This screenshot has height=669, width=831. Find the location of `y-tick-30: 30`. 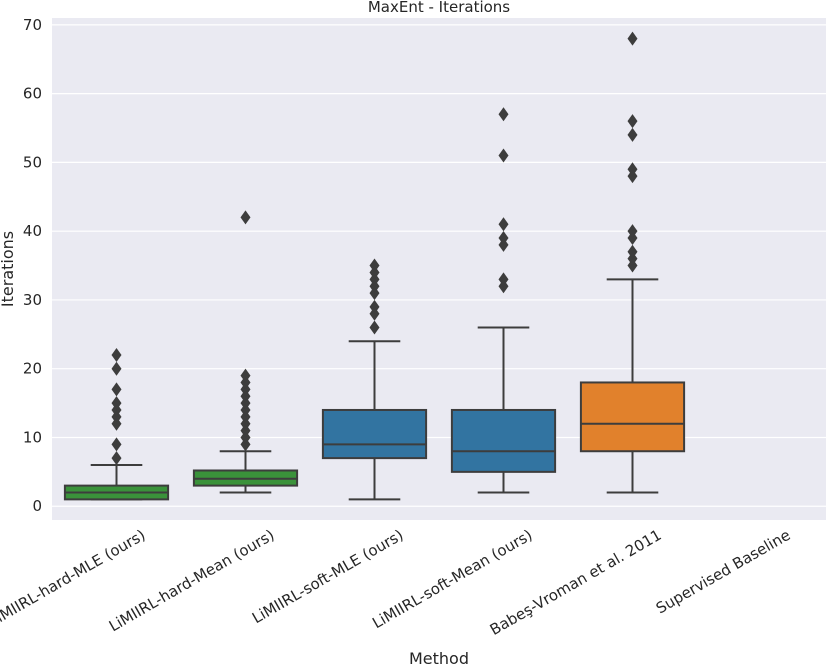

y-tick-30: 30 is located at coordinates (32, 300).